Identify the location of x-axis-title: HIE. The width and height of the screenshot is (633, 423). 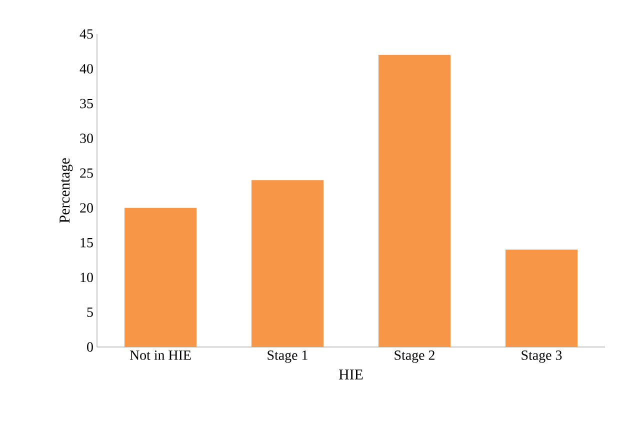
(350, 375).